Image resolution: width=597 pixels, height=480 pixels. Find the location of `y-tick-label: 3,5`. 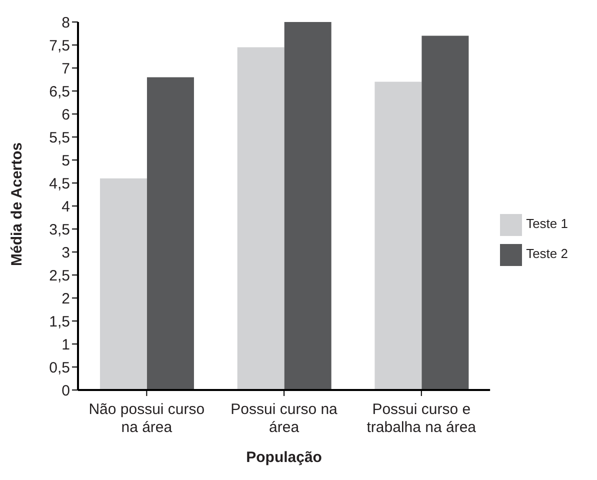

y-tick-label: 3,5 is located at coordinates (59, 229).